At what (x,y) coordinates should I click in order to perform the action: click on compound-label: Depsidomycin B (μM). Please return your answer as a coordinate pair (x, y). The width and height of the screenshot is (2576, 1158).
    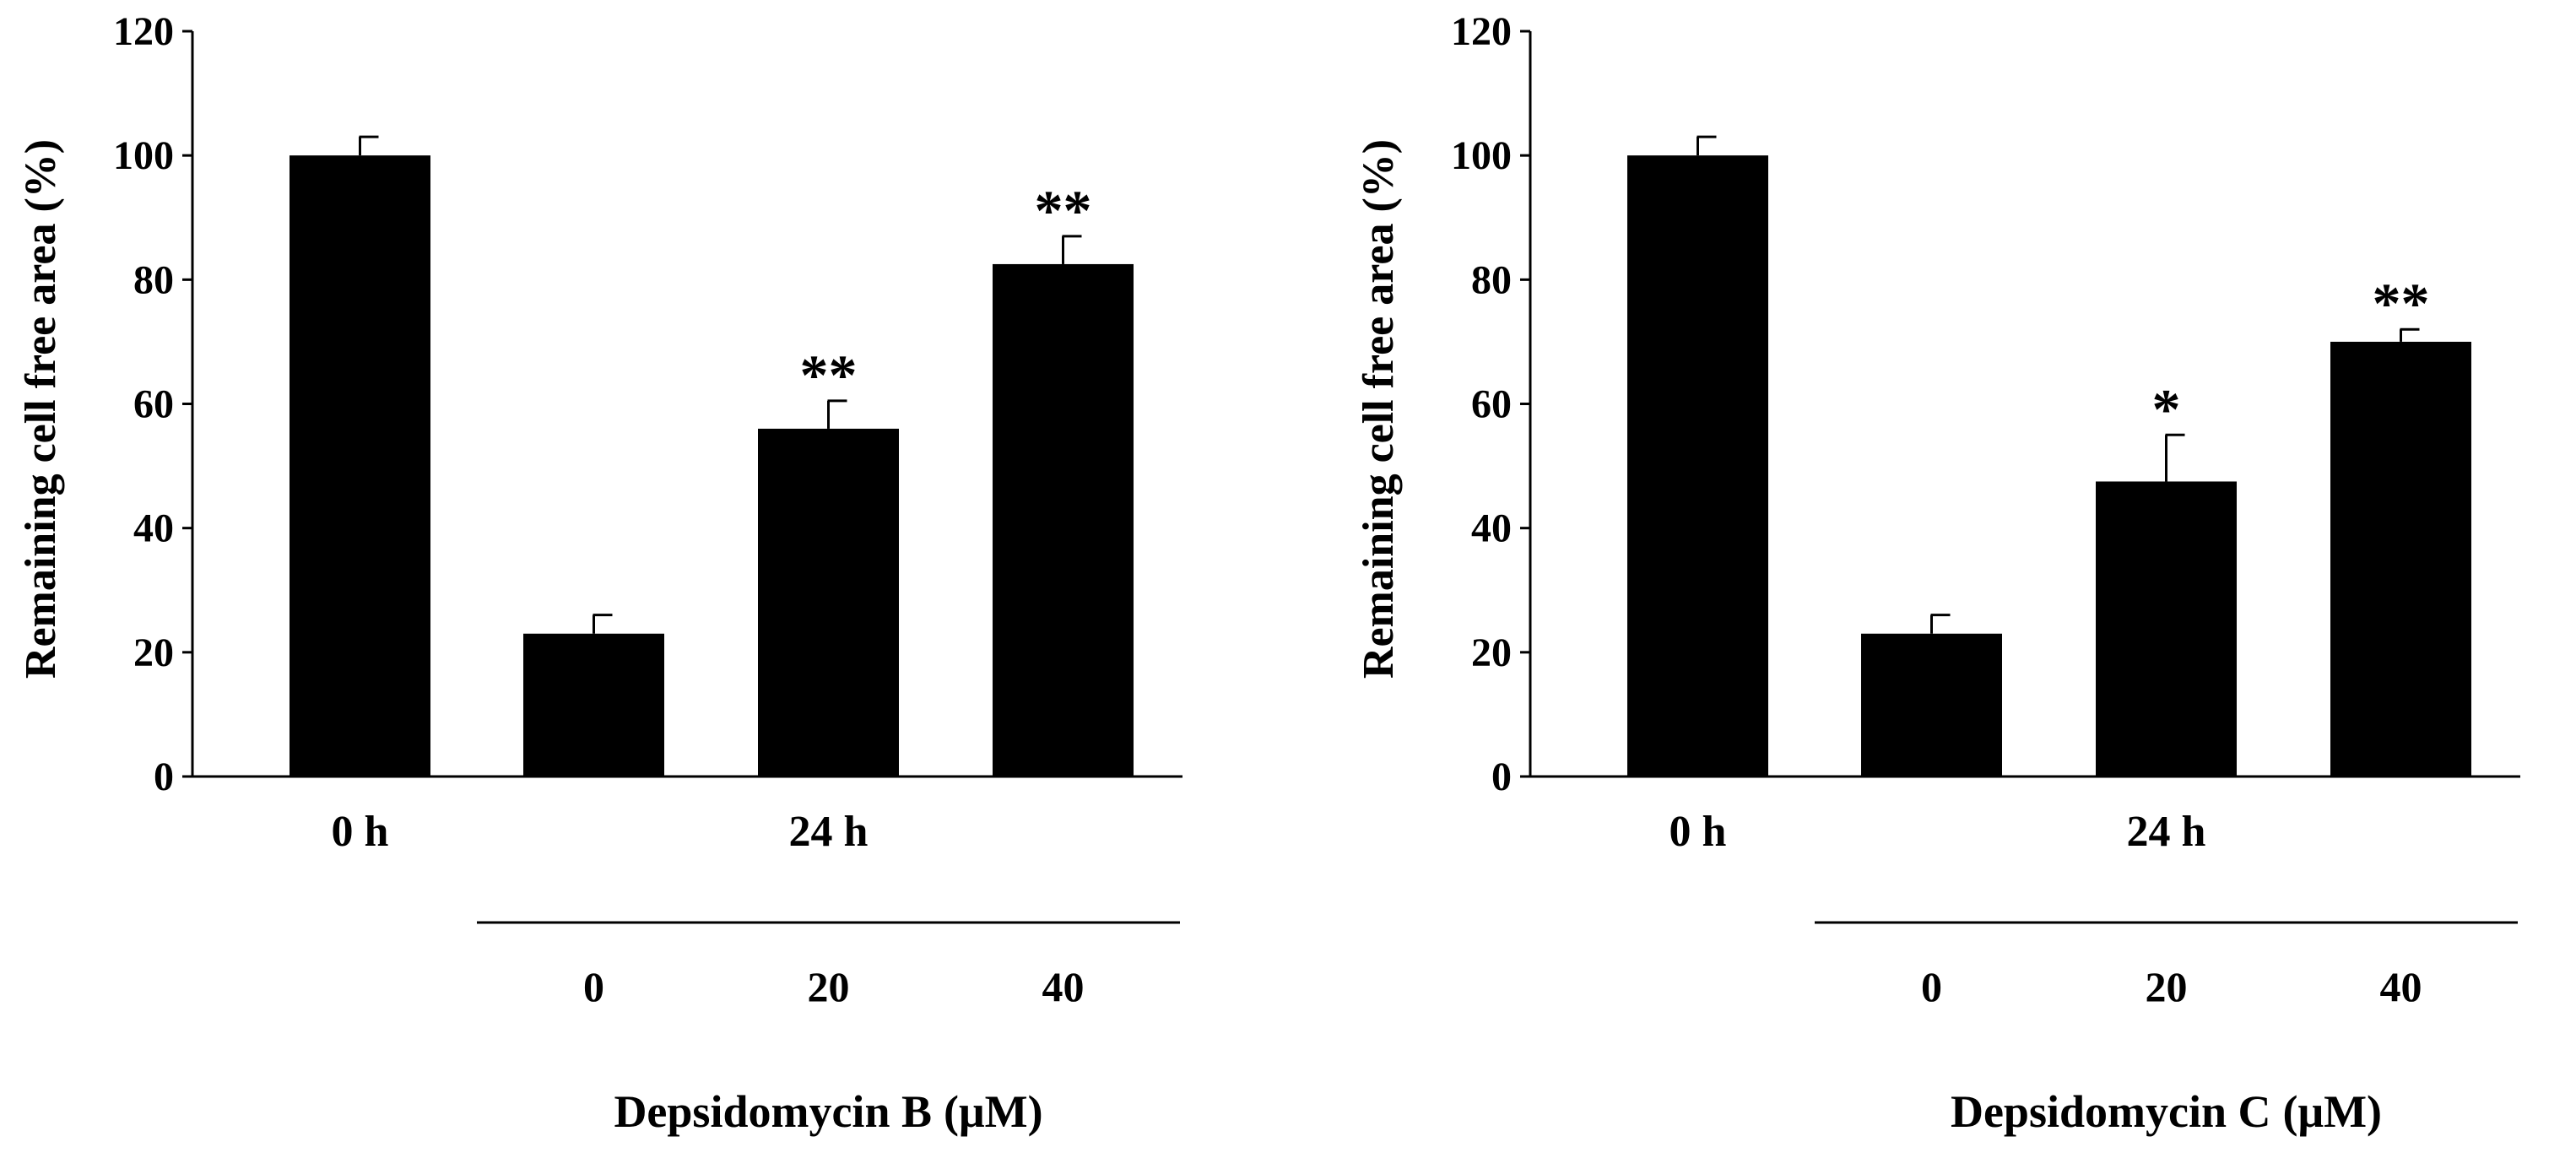
    Looking at the image, I should click on (828, 1111).